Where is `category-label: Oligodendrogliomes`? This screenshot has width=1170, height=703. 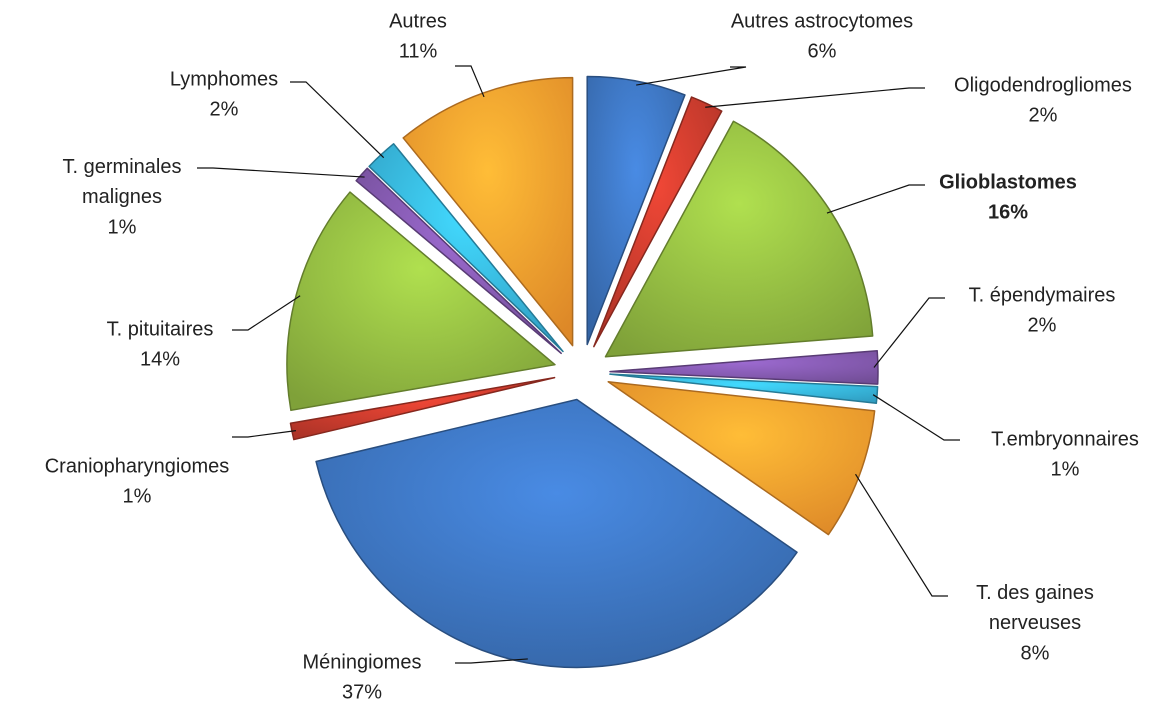 category-label: Oligodendrogliomes is located at coordinates (1043, 85).